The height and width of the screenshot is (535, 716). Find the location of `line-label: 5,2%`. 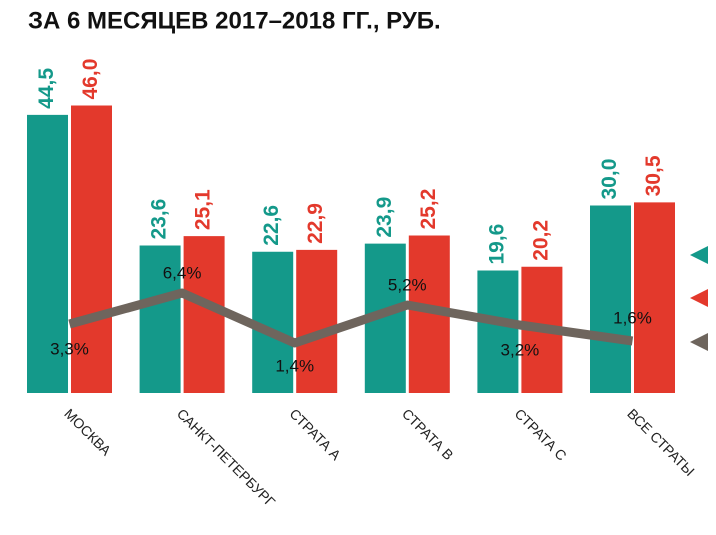

line-label: 5,2% is located at coordinates (407, 284).